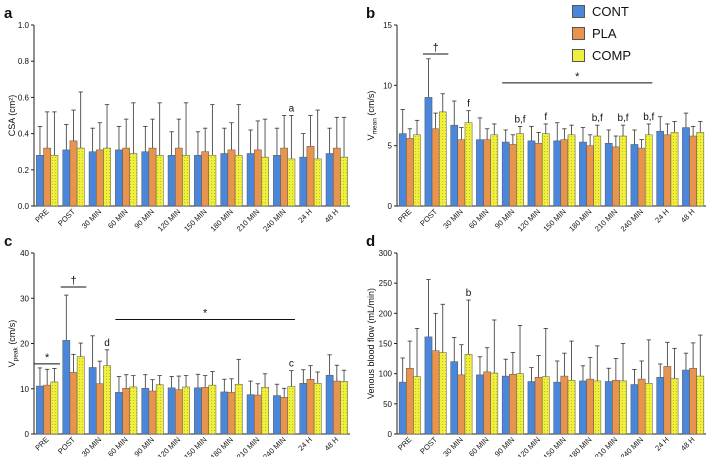 The width and height of the screenshot is (708, 457). Describe the element at coordinates (554, 220) in the screenshot. I see `x-tick-label: 150 MIN` at that location.